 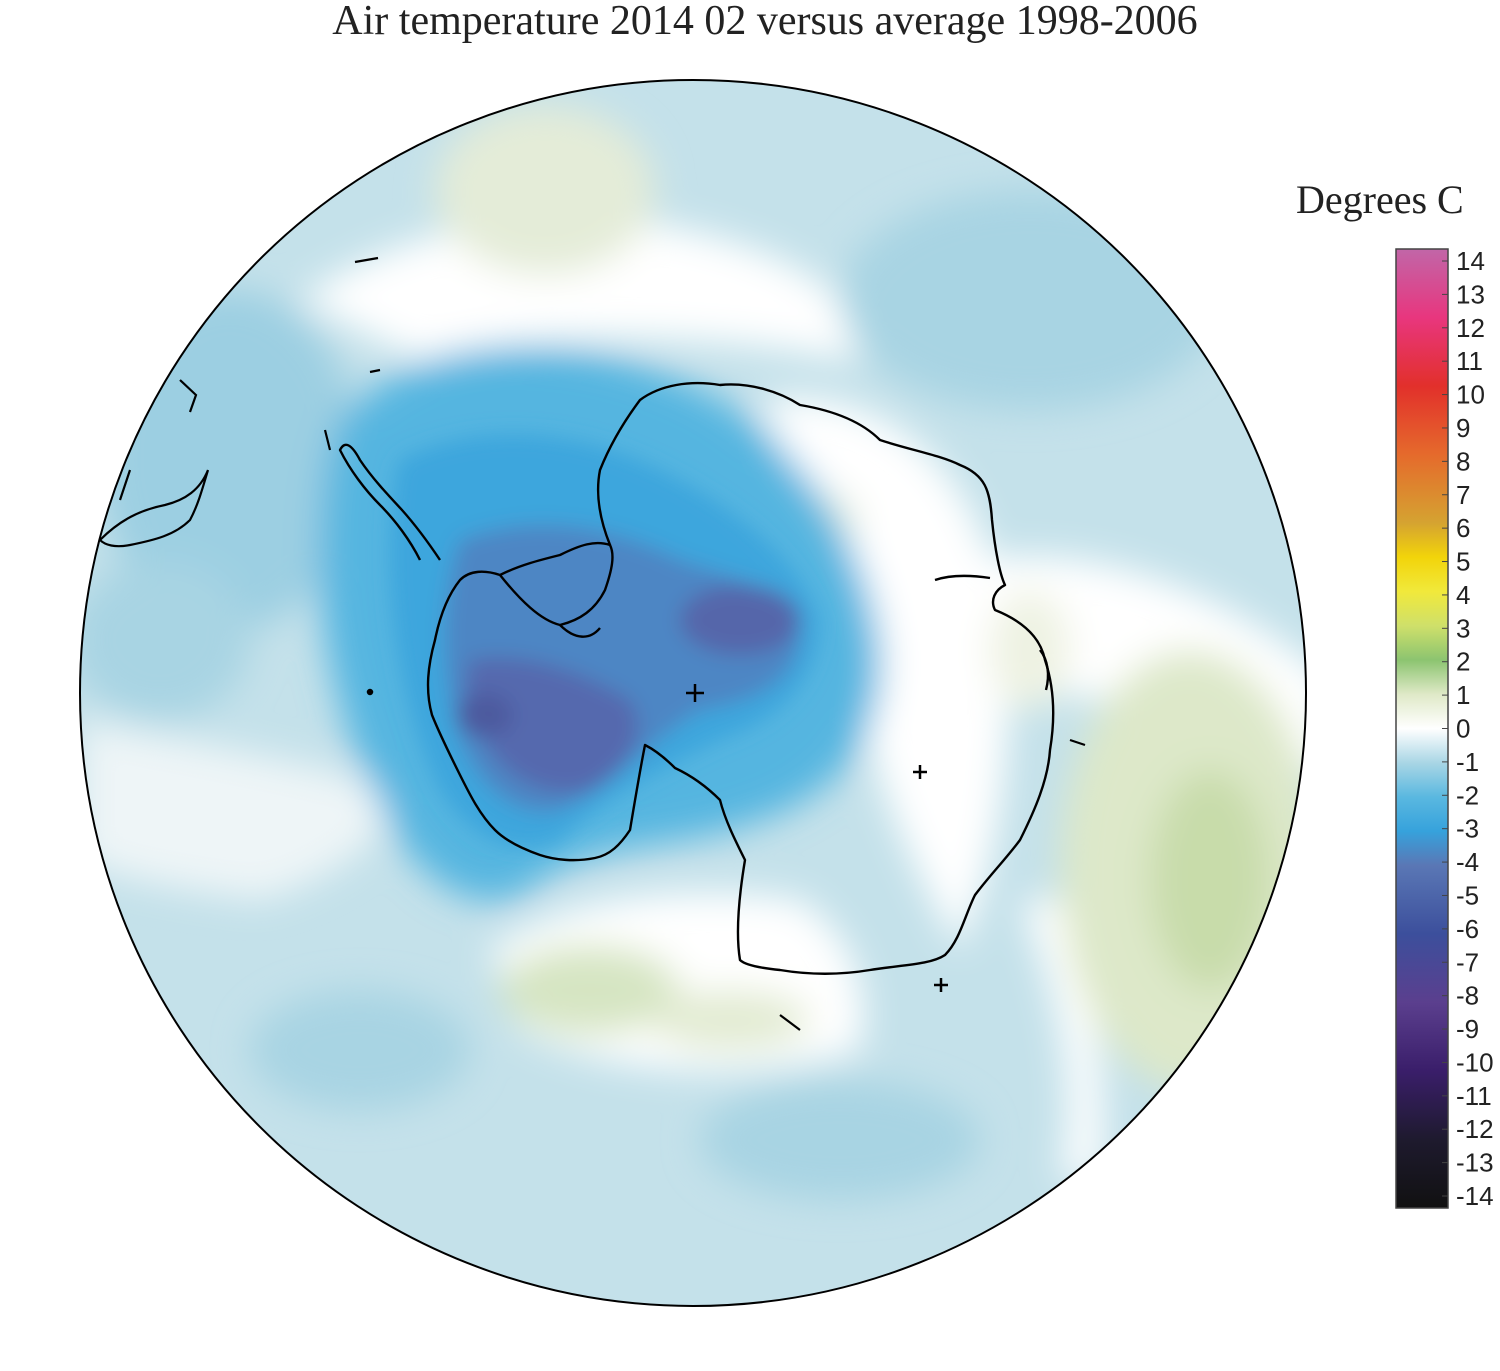 What do you see at coordinates (1470, 261) in the screenshot?
I see `colorbar-tick-label: 14` at bounding box center [1470, 261].